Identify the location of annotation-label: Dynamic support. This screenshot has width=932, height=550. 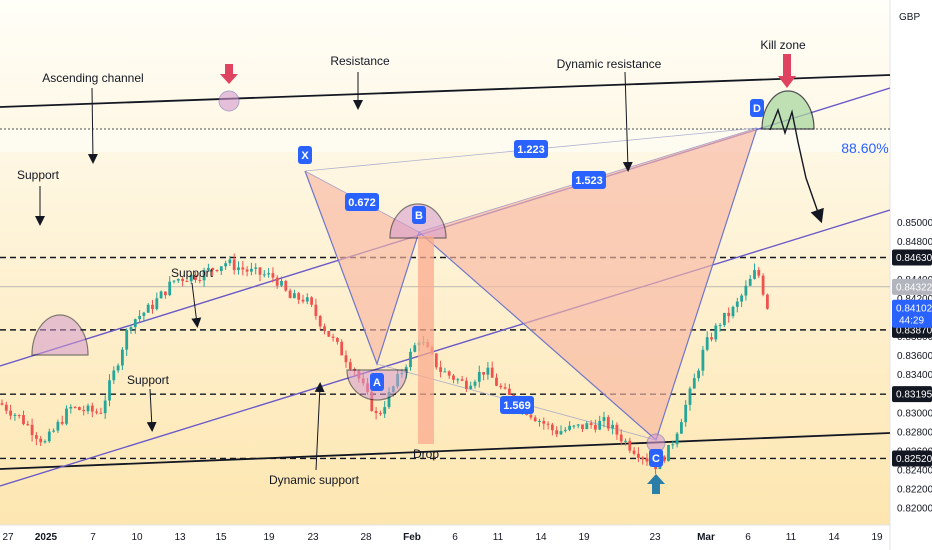
(314, 480).